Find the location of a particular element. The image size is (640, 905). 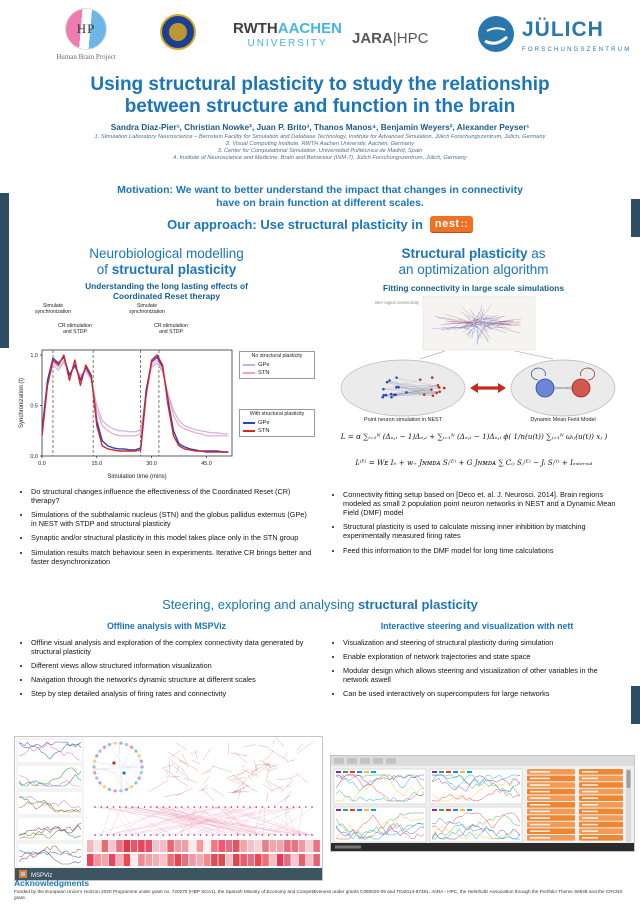

section2-heading-normal: Steering, exploring and analysing is located at coordinates (260, 604).